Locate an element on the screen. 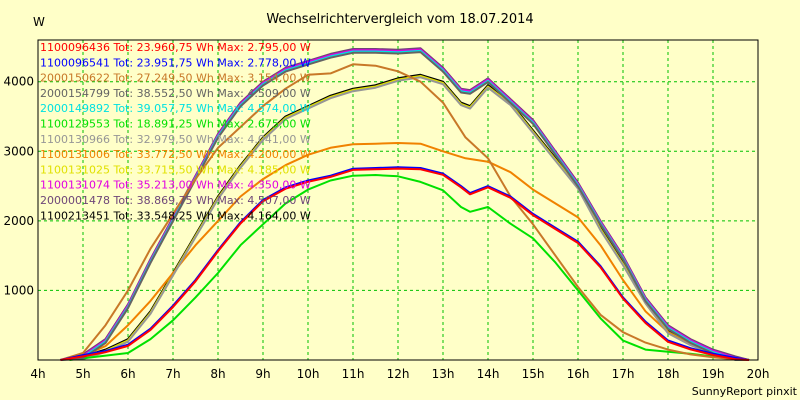  y-tick-label: 4000 is located at coordinates (18, 82).